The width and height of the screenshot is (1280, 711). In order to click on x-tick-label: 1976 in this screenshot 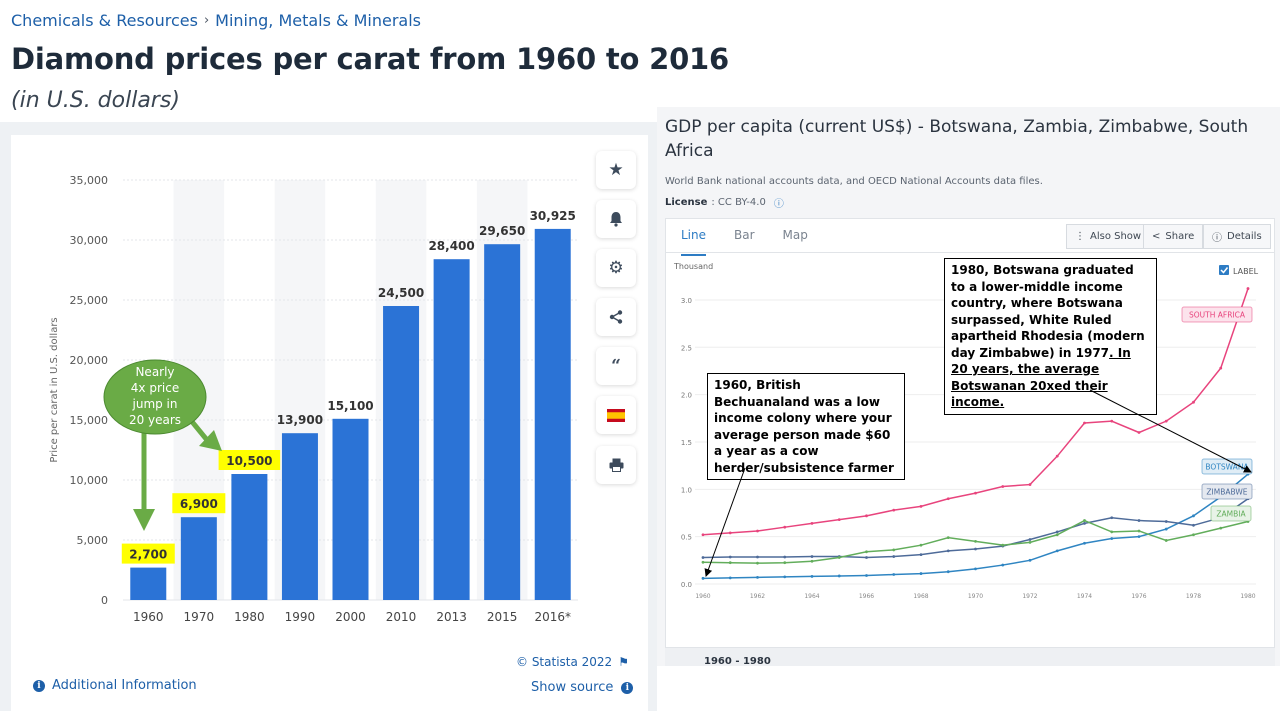, I will do `click(1138, 596)`.